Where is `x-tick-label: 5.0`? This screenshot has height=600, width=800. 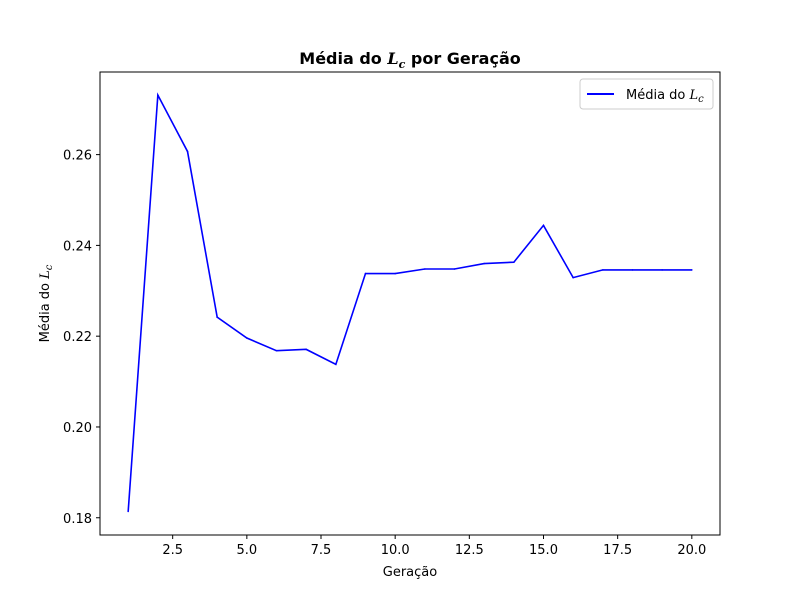 x-tick-label: 5.0 is located at coordinates (246, 550).